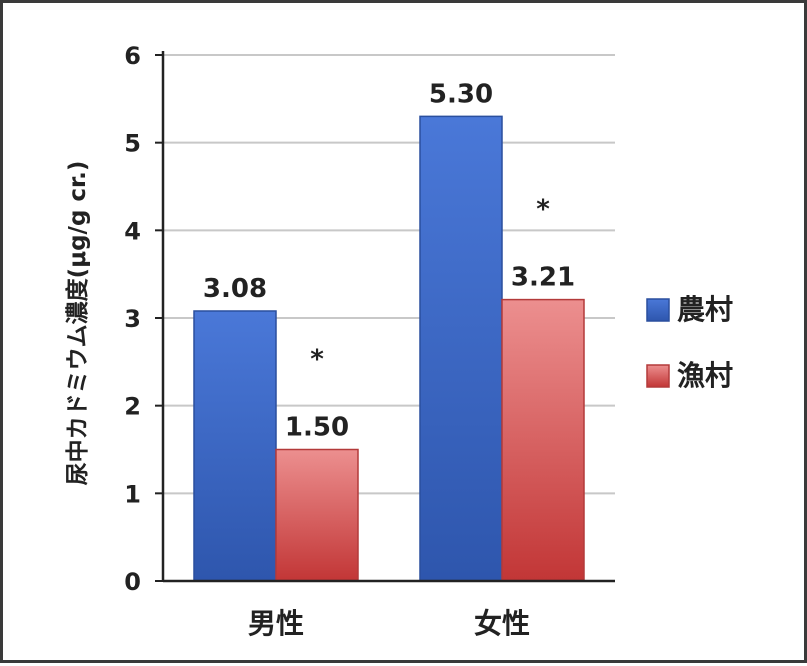 Image resolution: width=807 pixels, height=666 pixels. What do you see at coordinates (461, 94) in the screenshot?
I see `data-label: 5.30` at bounding box center [461, 94].